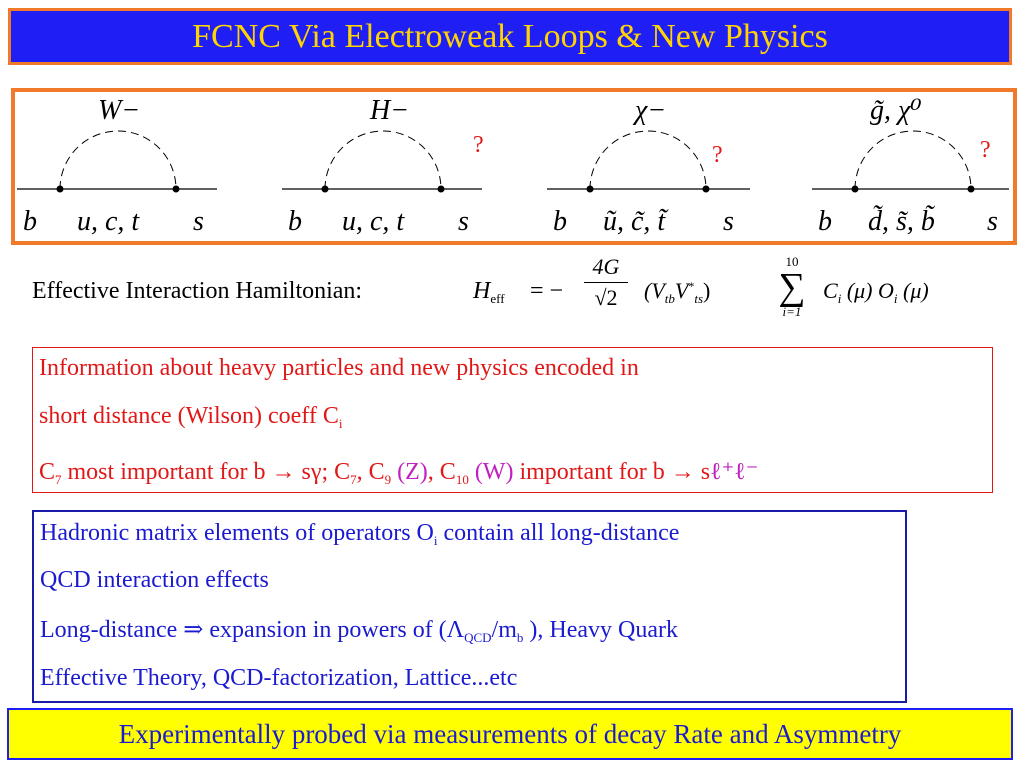  I want to click on fraction-denominator: √2, so click(606, 297).